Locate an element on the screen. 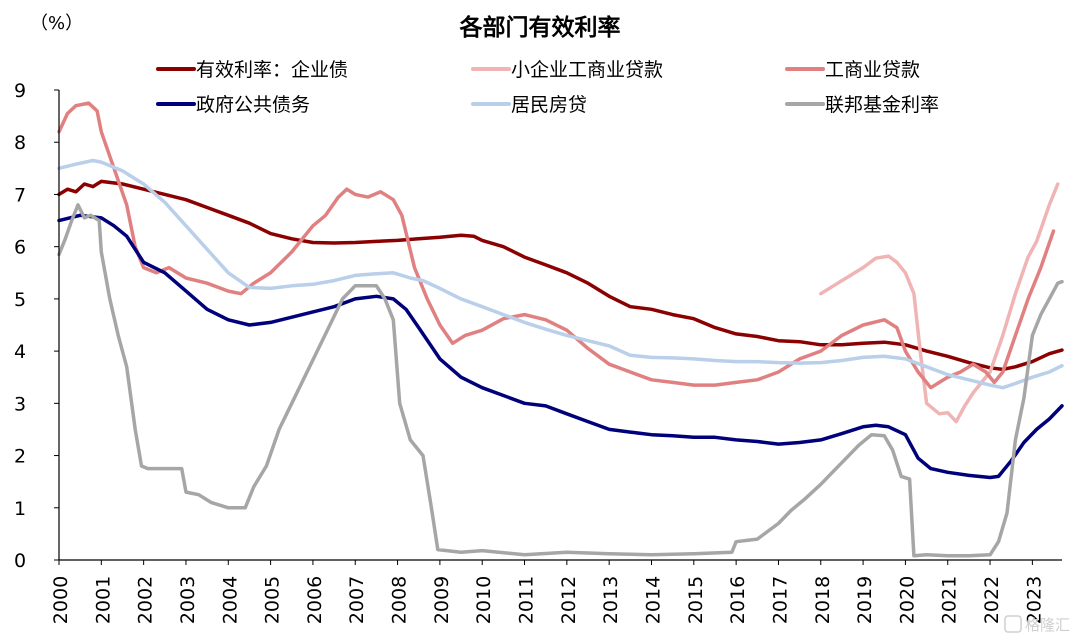 The width and height of the screenshot is (1080, 642). x-tick-label: 2005 is located at coordinates (273, 600).